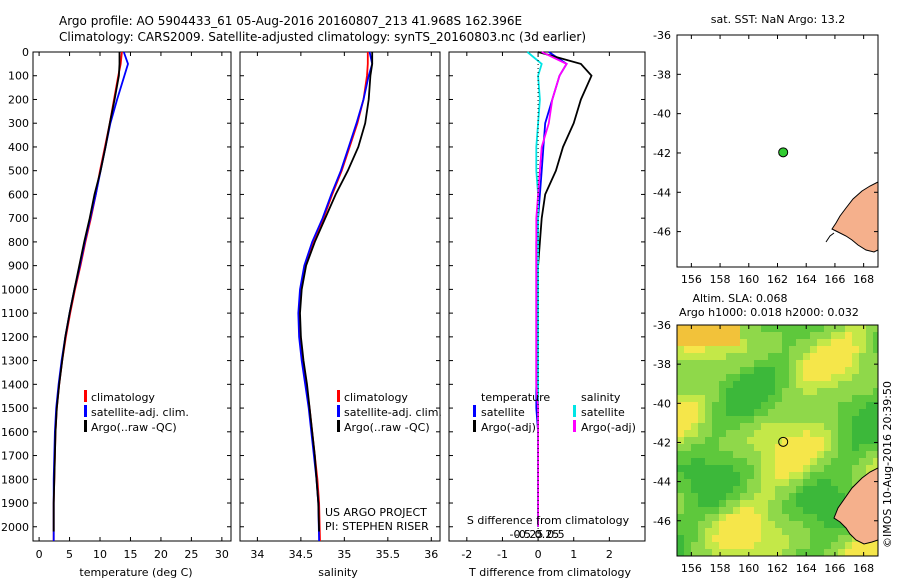 Image resolution: width=900 pixels, height=580 pixels. What do you see at coordinates (806, 279) in the screenshot?
I see `map-x-tick-label: 164` at bounding box center [806, 279].